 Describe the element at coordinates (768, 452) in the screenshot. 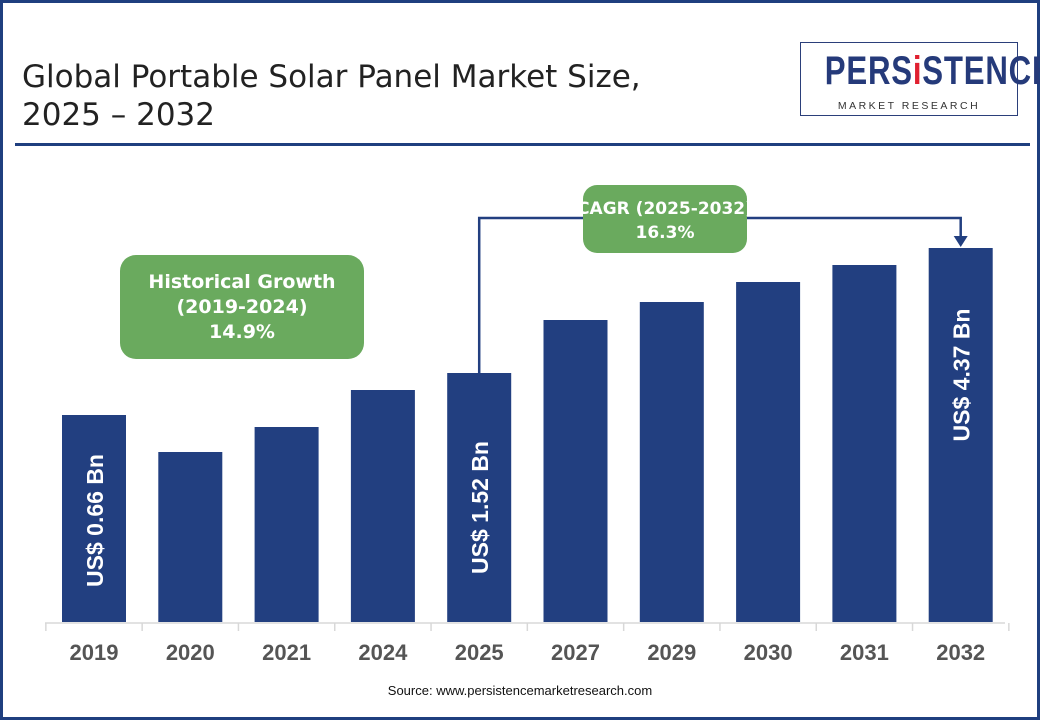

I see `bar-2030` at that location.